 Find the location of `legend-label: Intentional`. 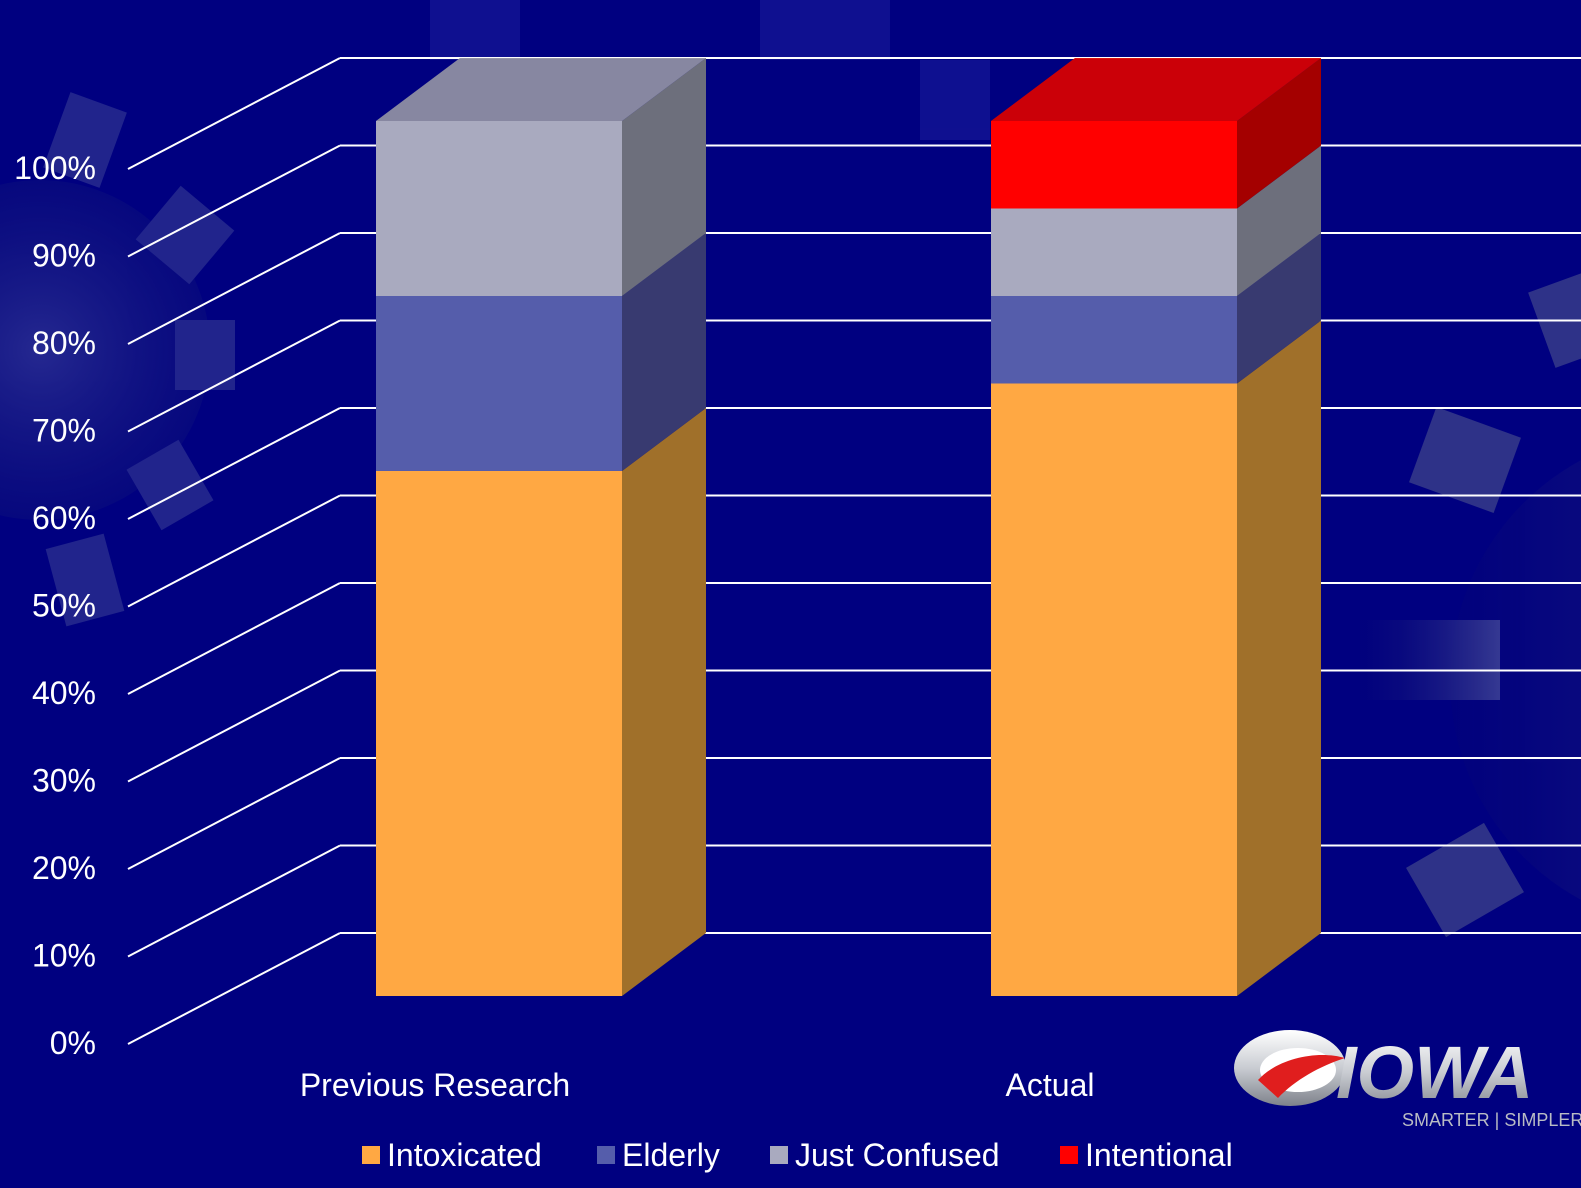

legend-label: Intentional is located at coordinates (1159, 1155).